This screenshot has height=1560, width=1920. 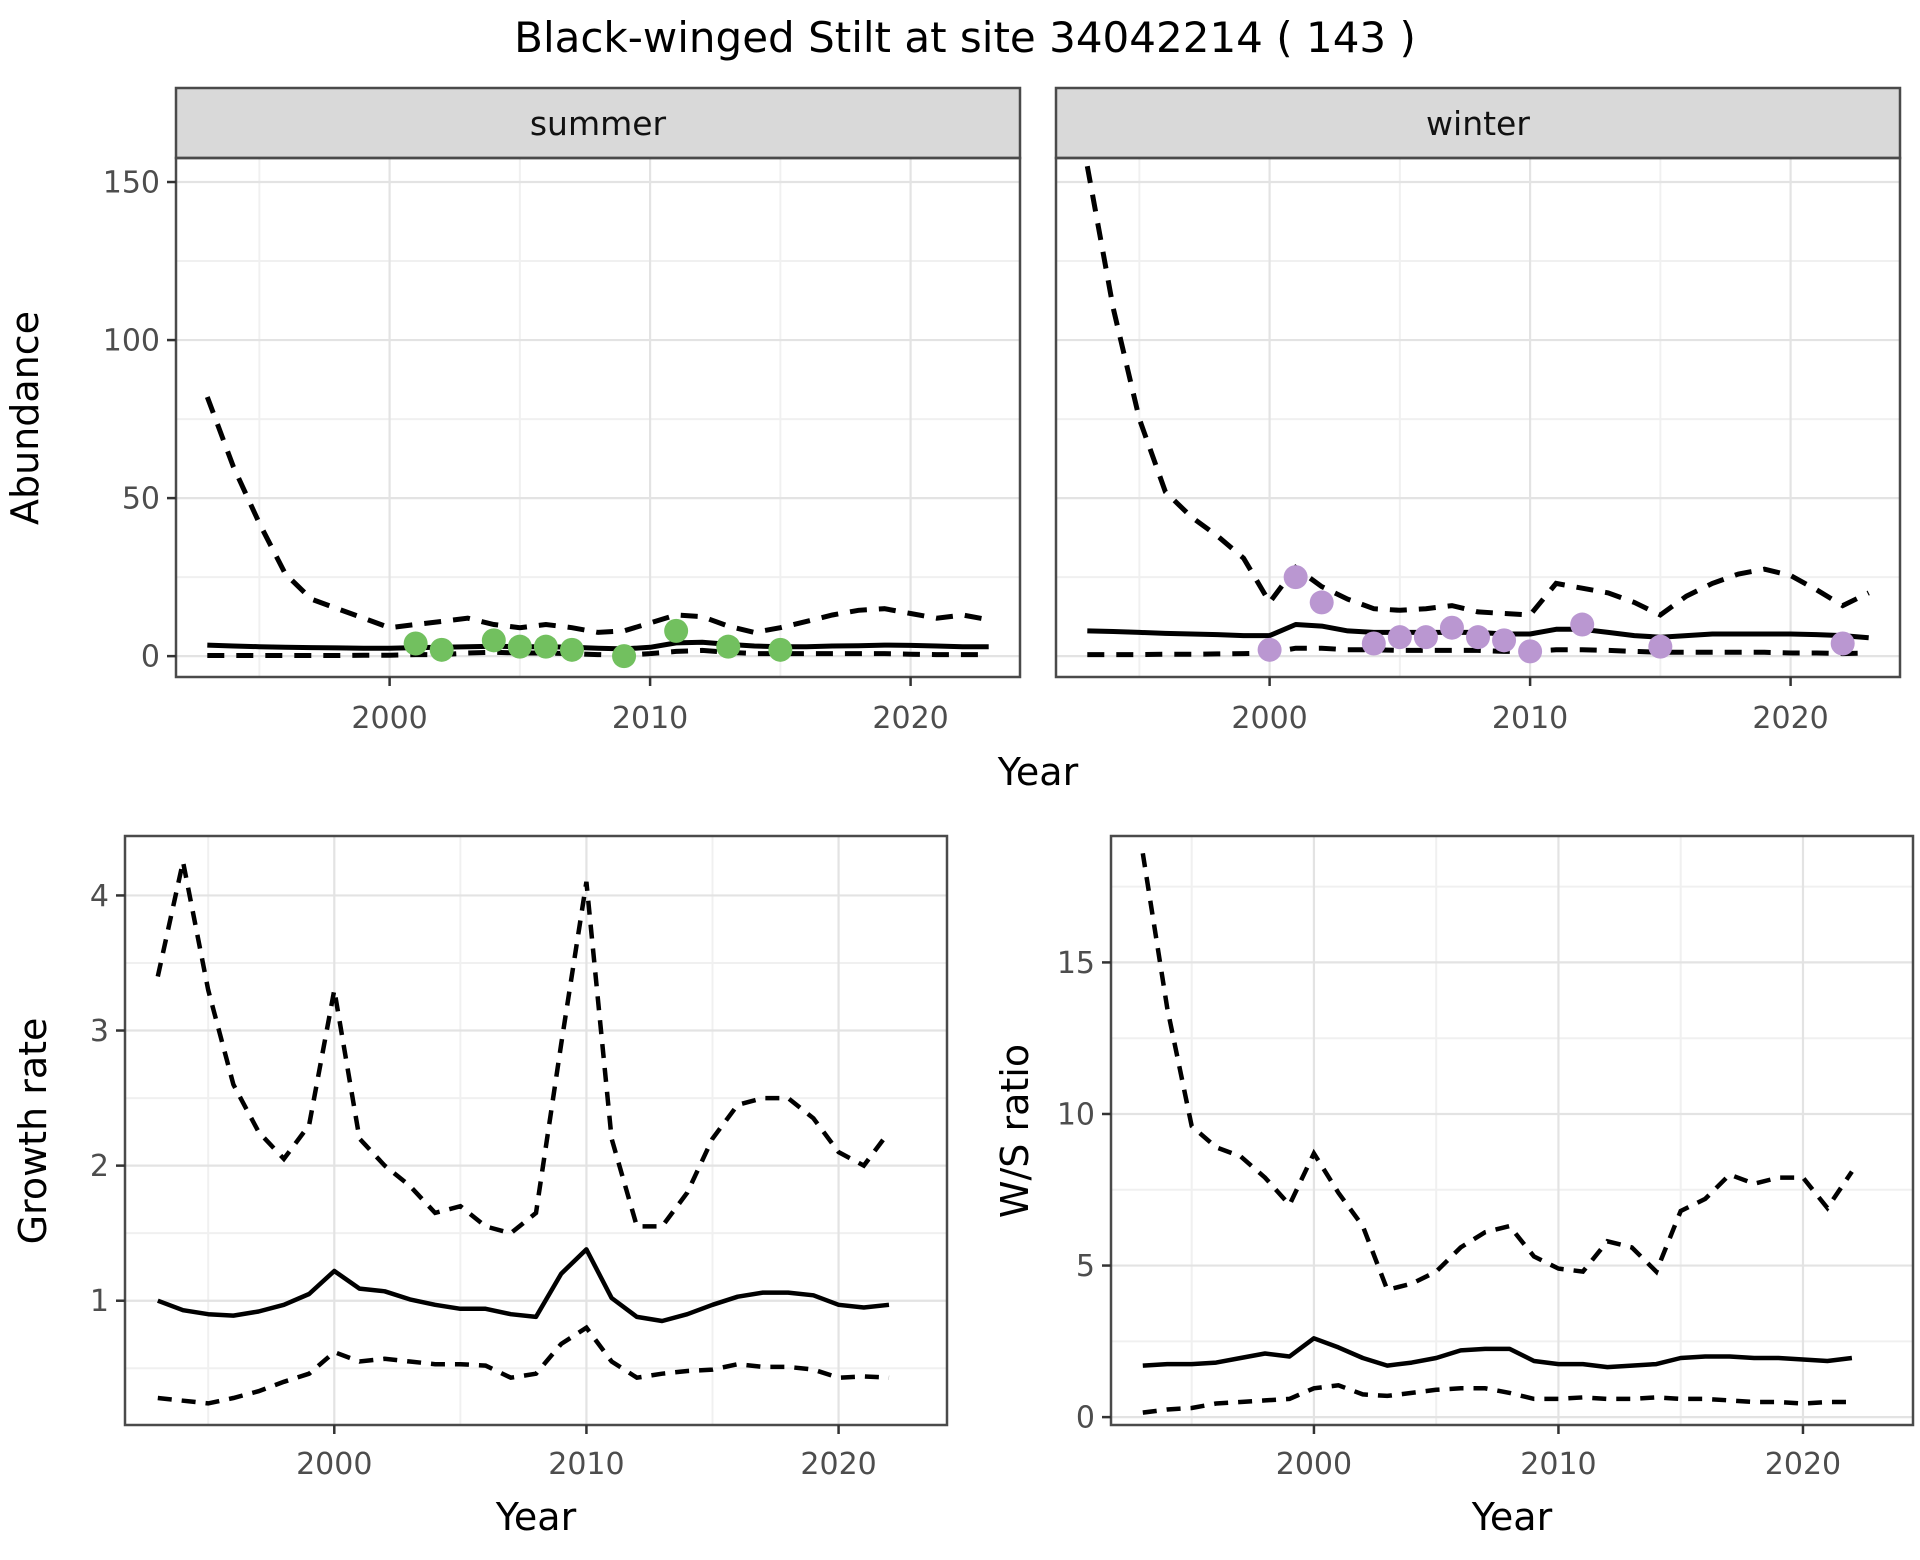 I want to click on y-tick-label: 1, so click(x=99, y=1301).